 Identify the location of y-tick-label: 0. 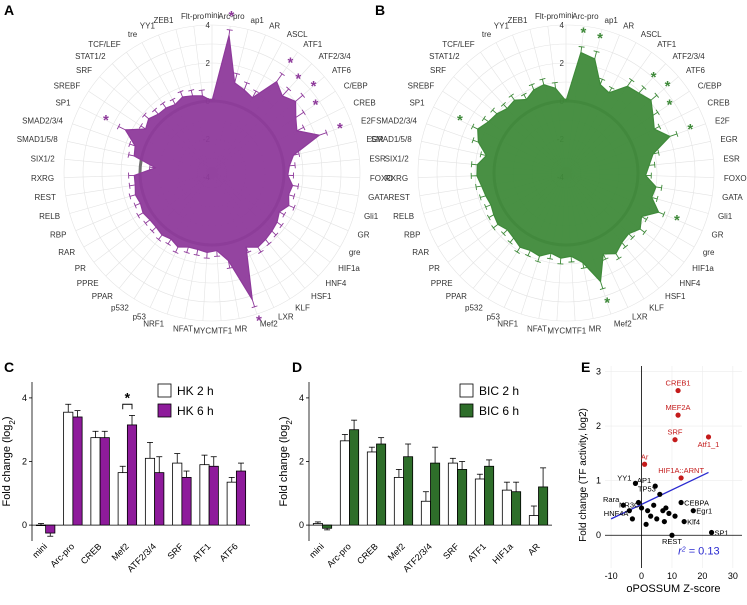
(24, 525).